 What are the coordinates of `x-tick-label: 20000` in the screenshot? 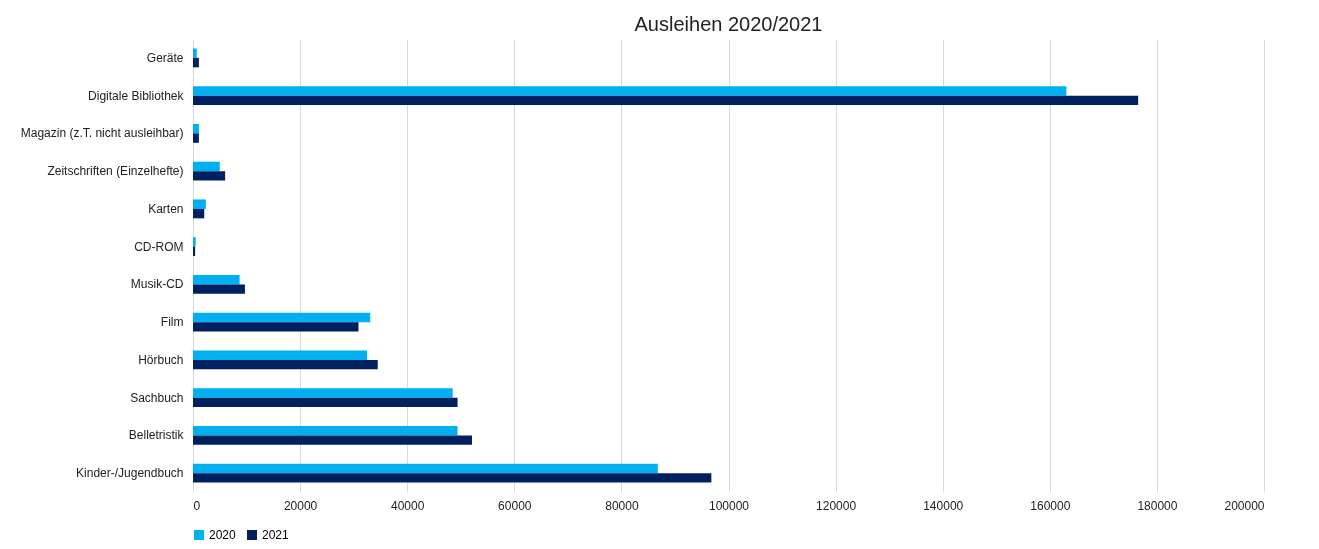 It's located at (300, 505).